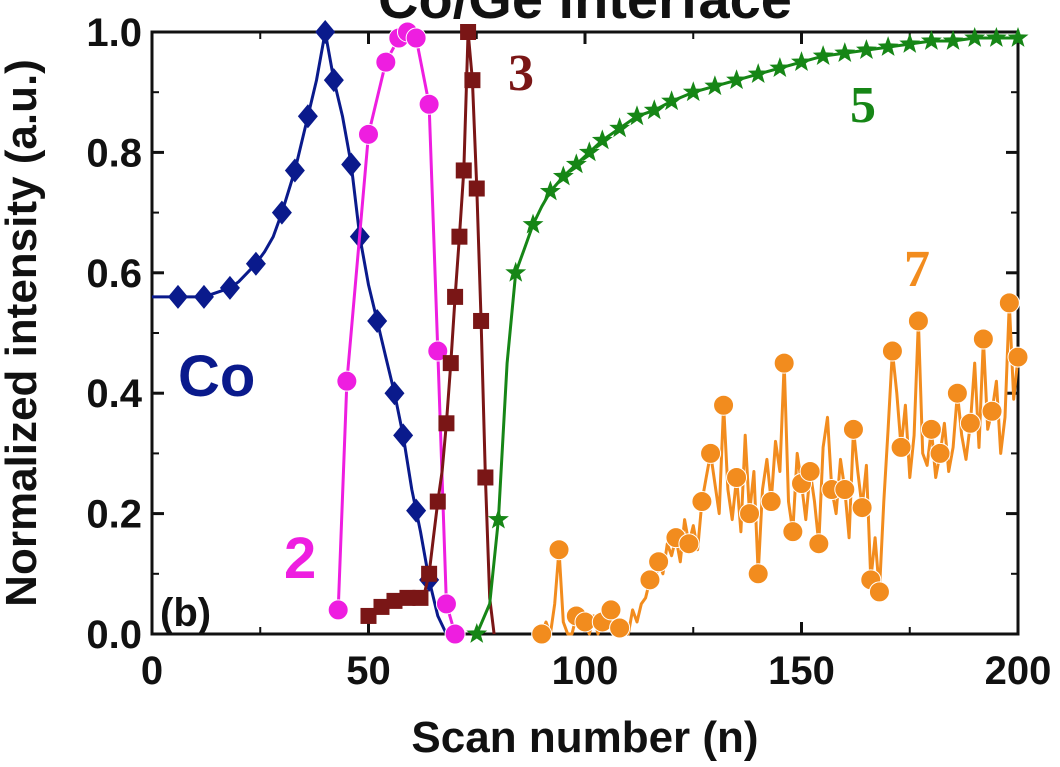 The width and height of the screenshot is (1060, 767). Describe the element at coordinates (216, 376) in the screenshot. I see `series-label-co: Co` at that location.